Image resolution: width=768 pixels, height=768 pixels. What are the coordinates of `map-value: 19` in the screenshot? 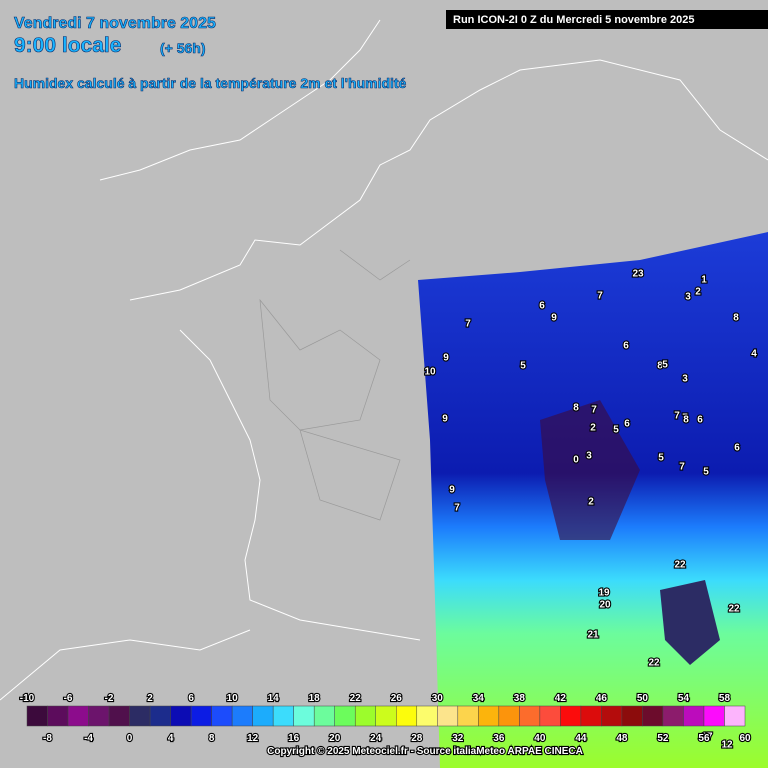 It's located at (604, 593).